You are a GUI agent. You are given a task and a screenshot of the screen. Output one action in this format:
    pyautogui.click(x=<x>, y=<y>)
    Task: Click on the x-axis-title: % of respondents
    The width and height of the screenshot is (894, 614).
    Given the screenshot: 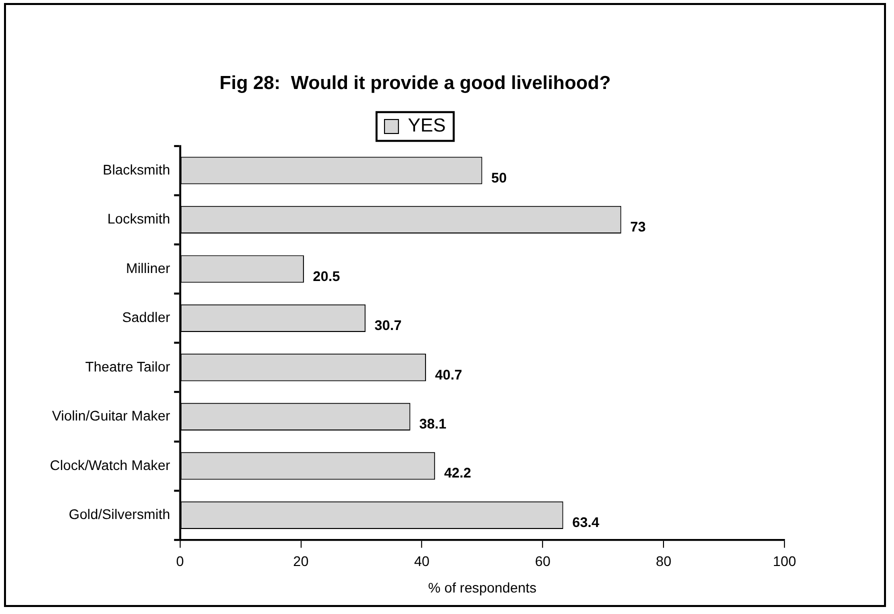 What is the action you would take?
    pyautogui.click(x=482, y=588)
    